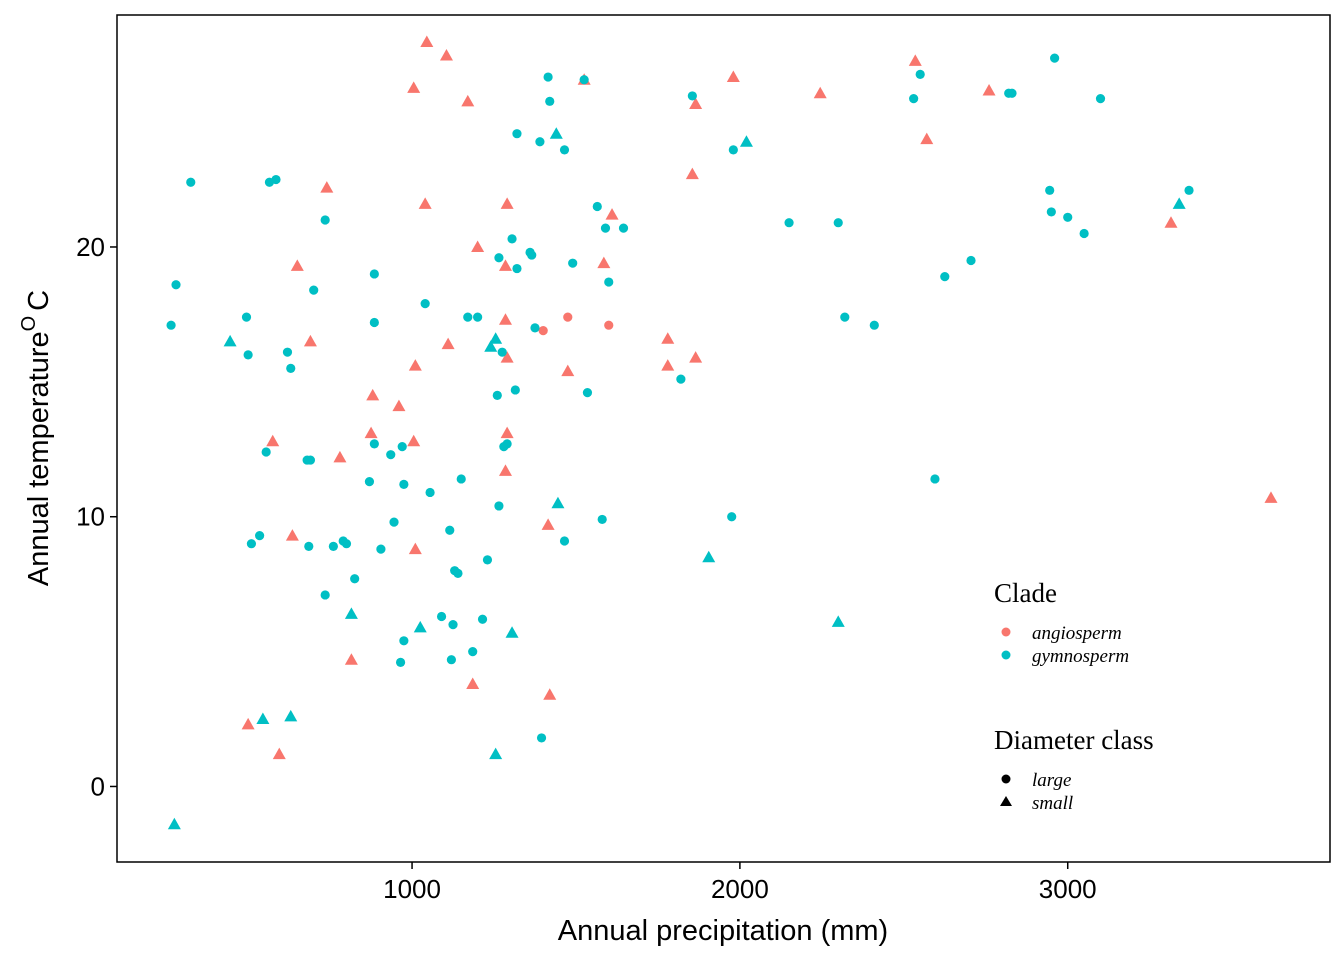  I want to click on y-tick-label-0: 0, so click(98, 786).